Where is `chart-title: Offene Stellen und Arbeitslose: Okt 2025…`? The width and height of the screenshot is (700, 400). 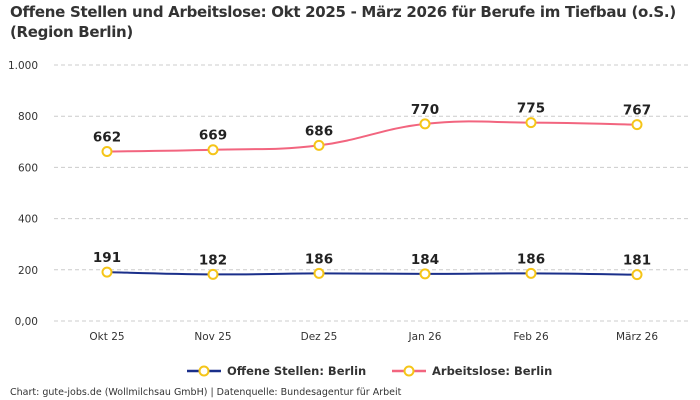
chart-title: Offene Stellen und Arbeitslose: Okt 2025… is located at coordinates (343, 22).